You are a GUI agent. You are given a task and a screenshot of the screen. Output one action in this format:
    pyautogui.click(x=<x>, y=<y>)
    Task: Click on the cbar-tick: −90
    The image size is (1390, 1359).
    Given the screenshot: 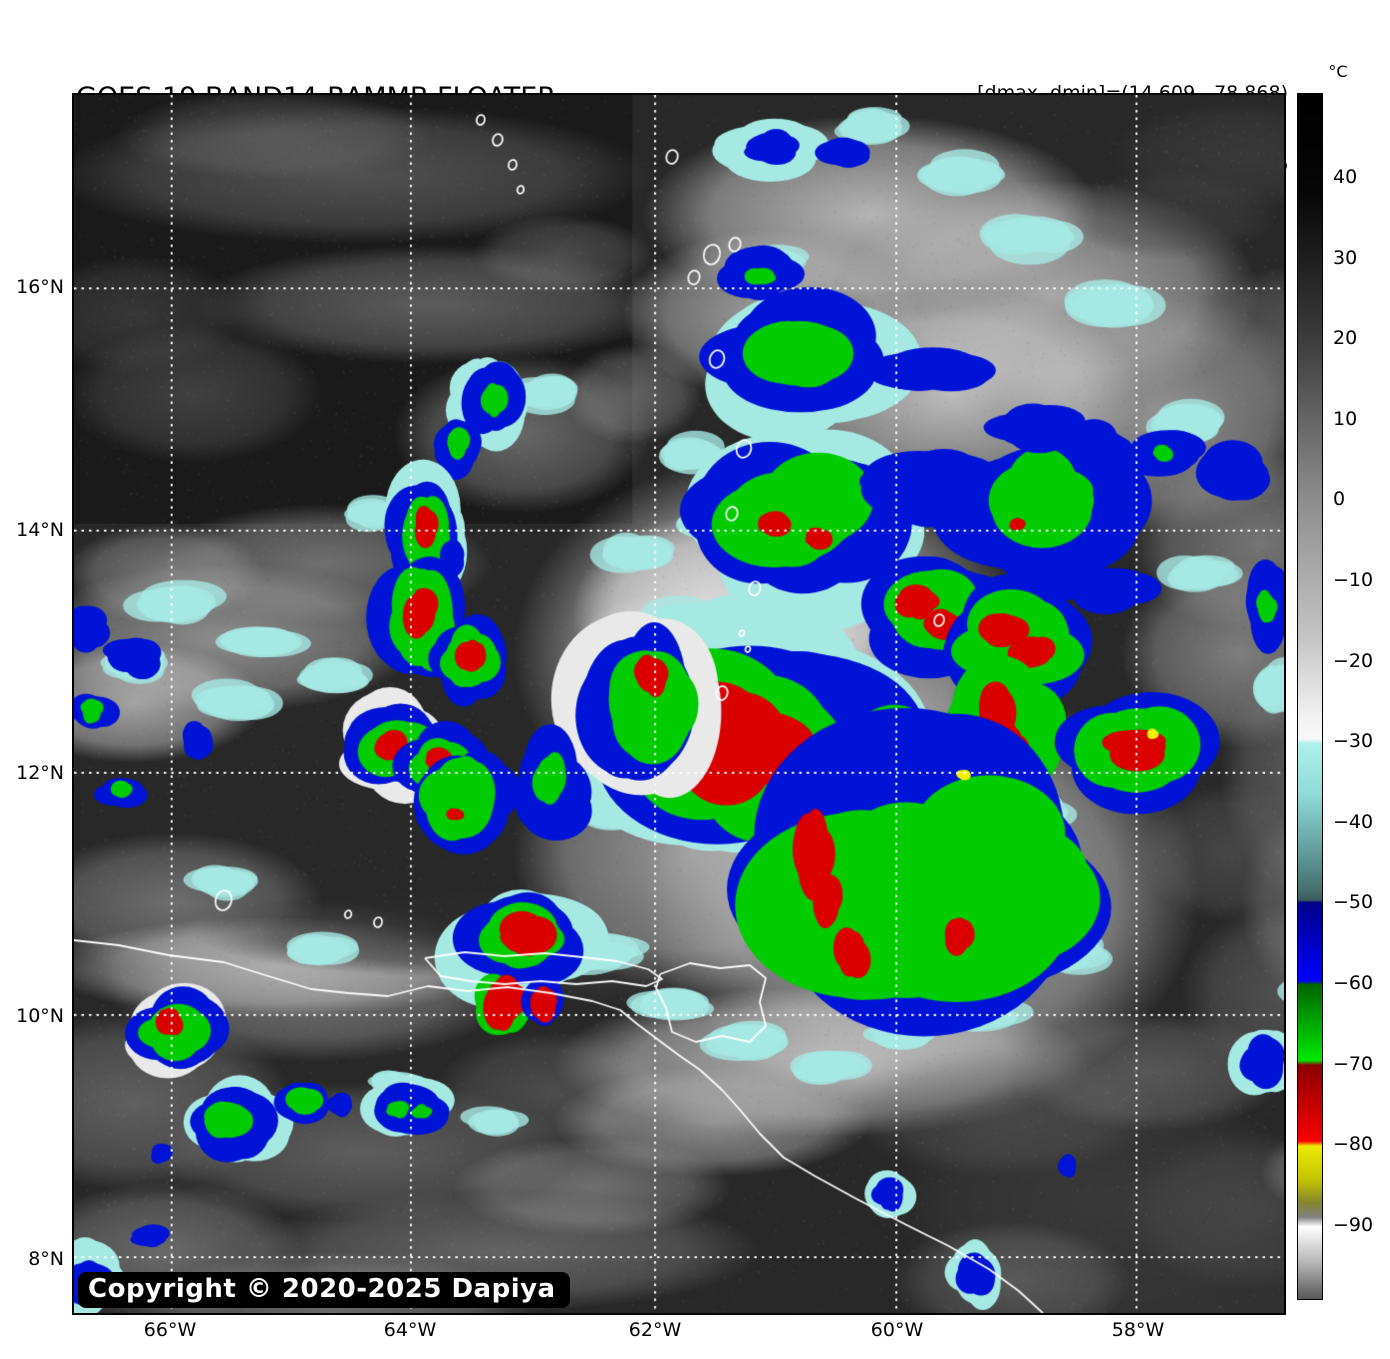 What is the action you would take?
    pyautogui.click(x=1353, y=1225)
    